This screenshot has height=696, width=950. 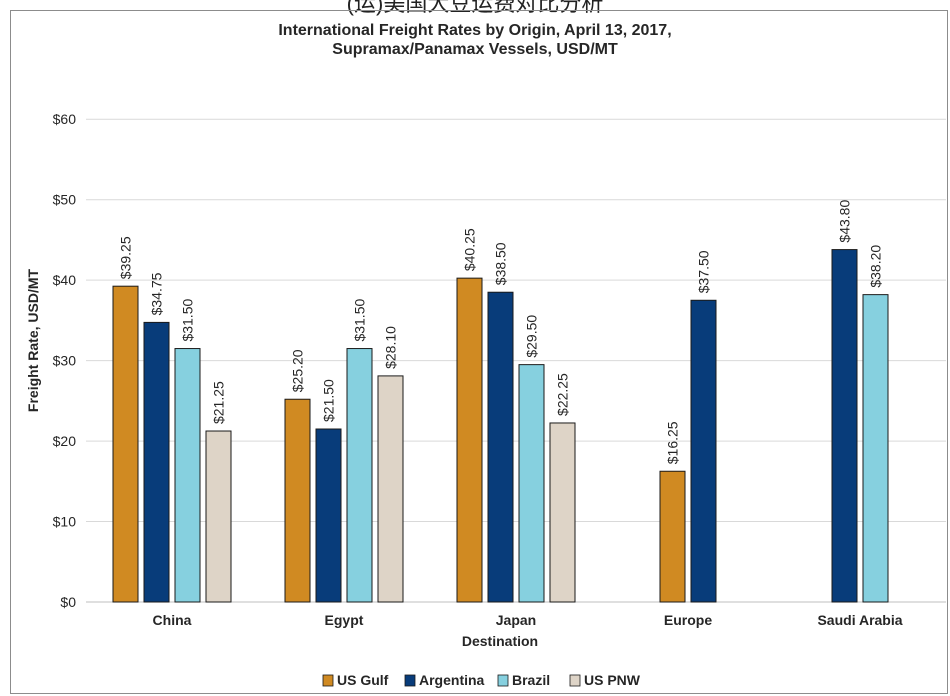 What do you see at coordinates (65, 200) in the screenshot?
I see `y-tick-label: $50` at bounding box center [65, 200].